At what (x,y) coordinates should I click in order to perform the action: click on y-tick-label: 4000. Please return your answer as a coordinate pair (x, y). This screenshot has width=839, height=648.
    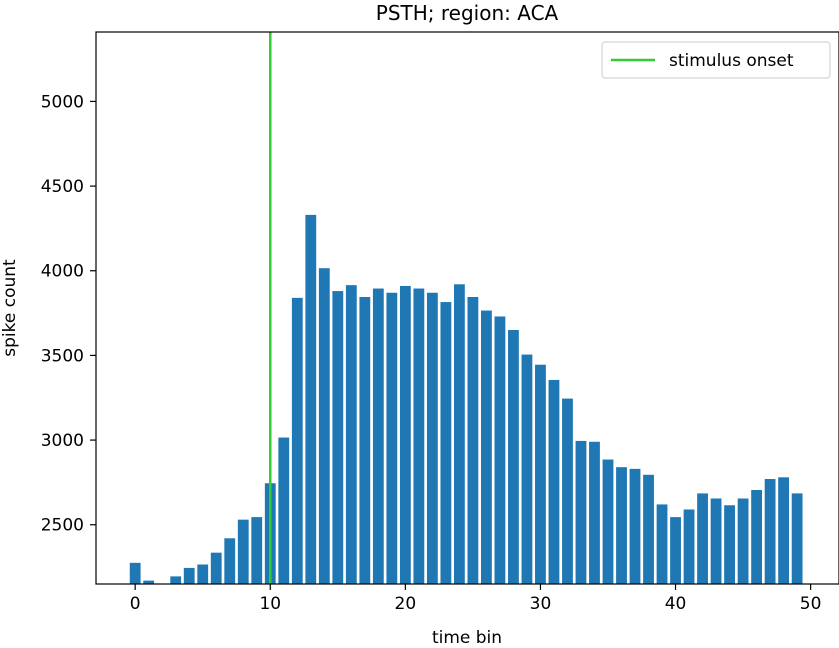
    Looking at the image, I should click on (62, 272).